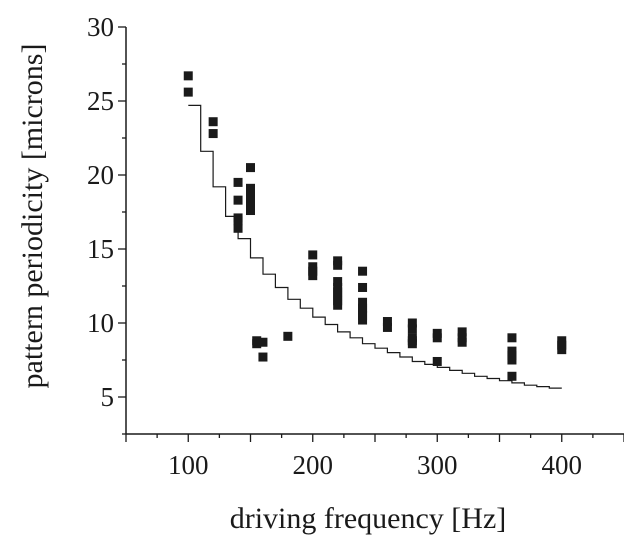 The image size is (624, 536). What do you see at coordinates (368, 518) in the screenshot?
I see `x-axis-title: driving frequency [Hz]` at bounding box center [368, 518].